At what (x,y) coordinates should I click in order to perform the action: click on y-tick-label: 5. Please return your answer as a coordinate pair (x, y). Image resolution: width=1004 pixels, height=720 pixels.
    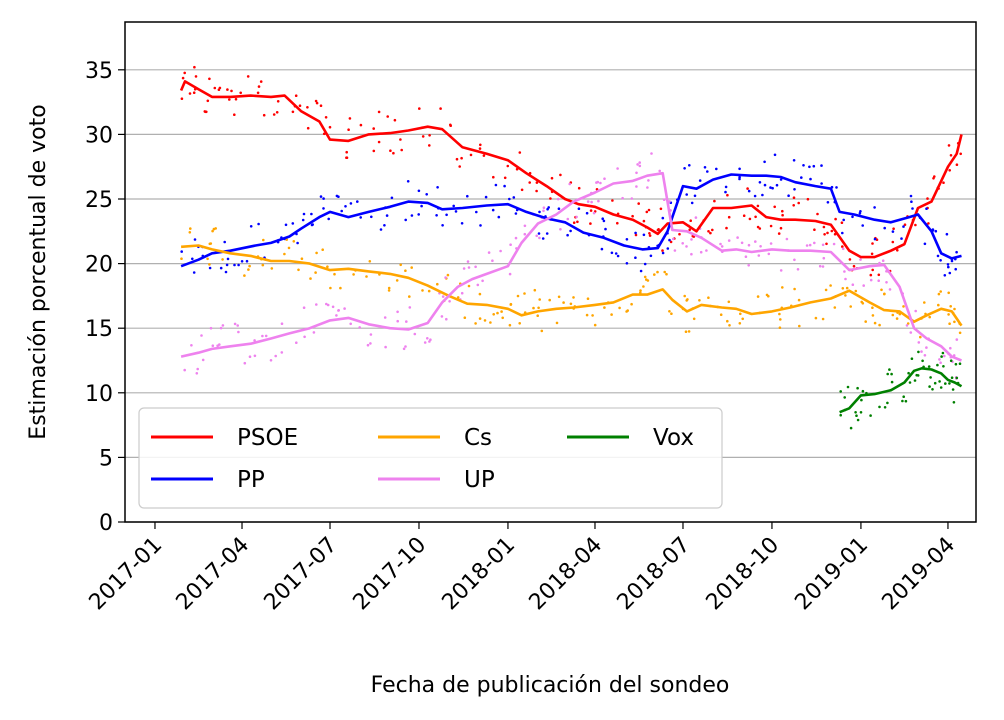
    Looking at the image, I should click on (106, 458).